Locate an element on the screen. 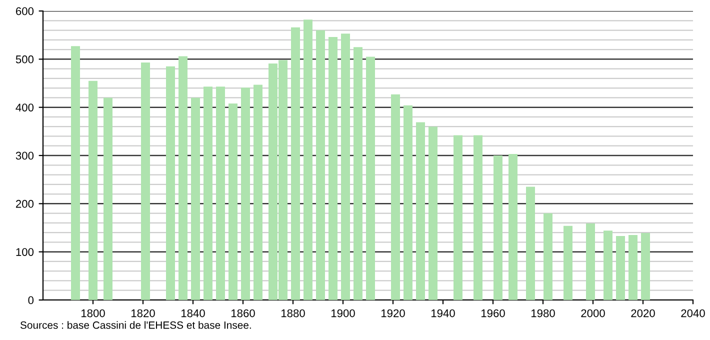 The image size is (710, 340). y-tick-label: 500 is located at coordinates (25, 59).